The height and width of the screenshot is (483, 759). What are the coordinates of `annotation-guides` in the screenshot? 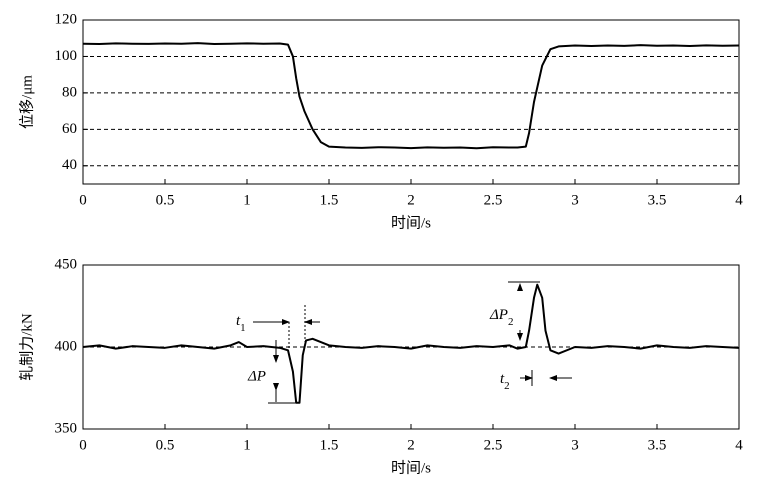 It's located at (412, 342).